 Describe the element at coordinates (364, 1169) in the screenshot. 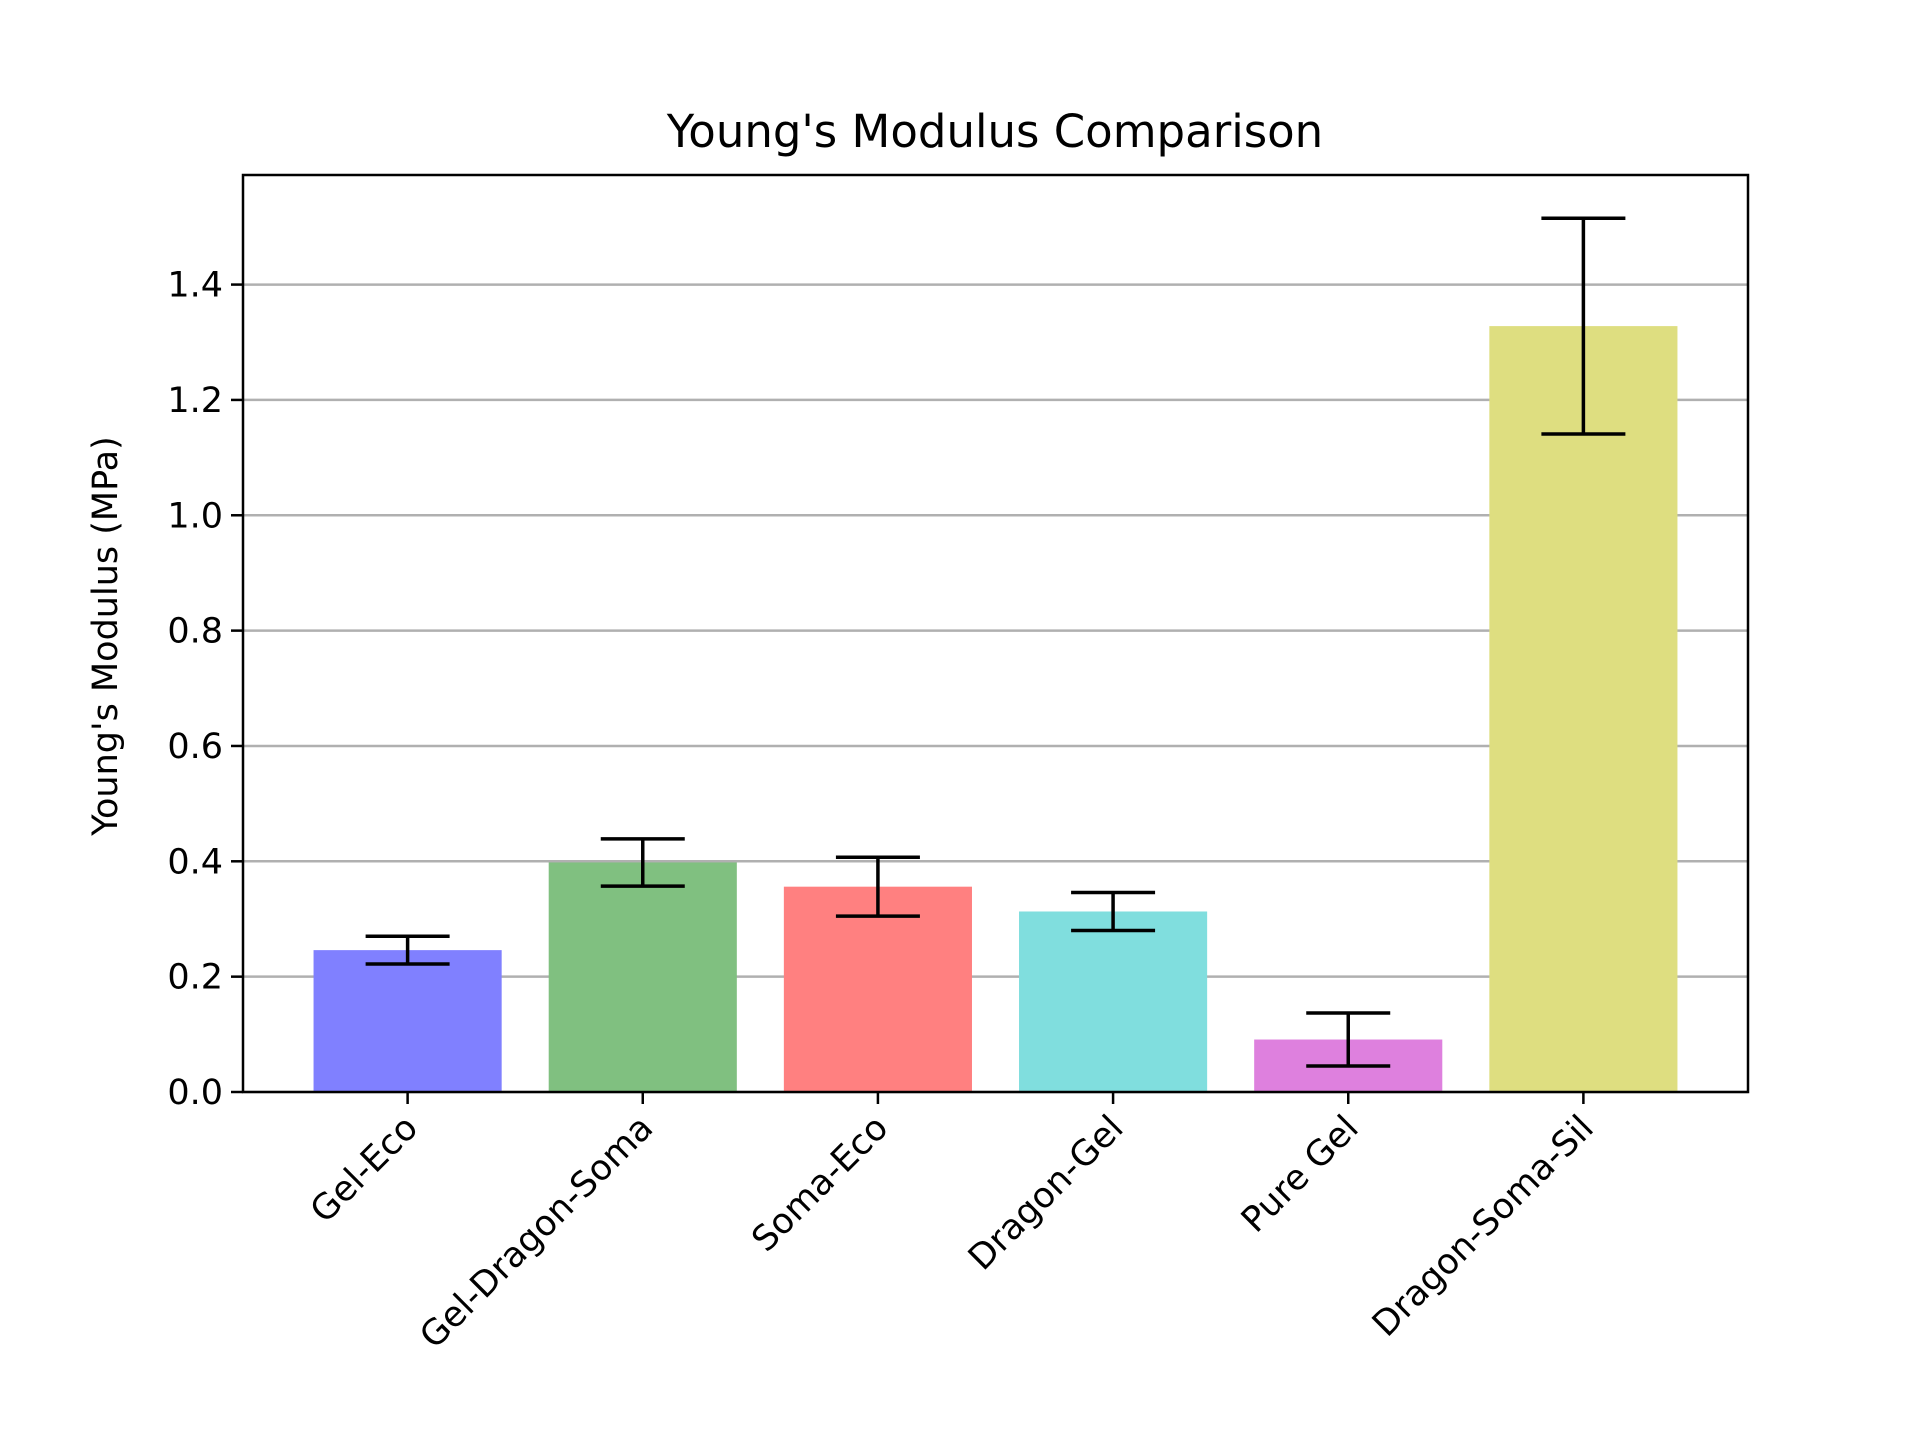

I see `x-tick-label: Gel-Eco` at that location.